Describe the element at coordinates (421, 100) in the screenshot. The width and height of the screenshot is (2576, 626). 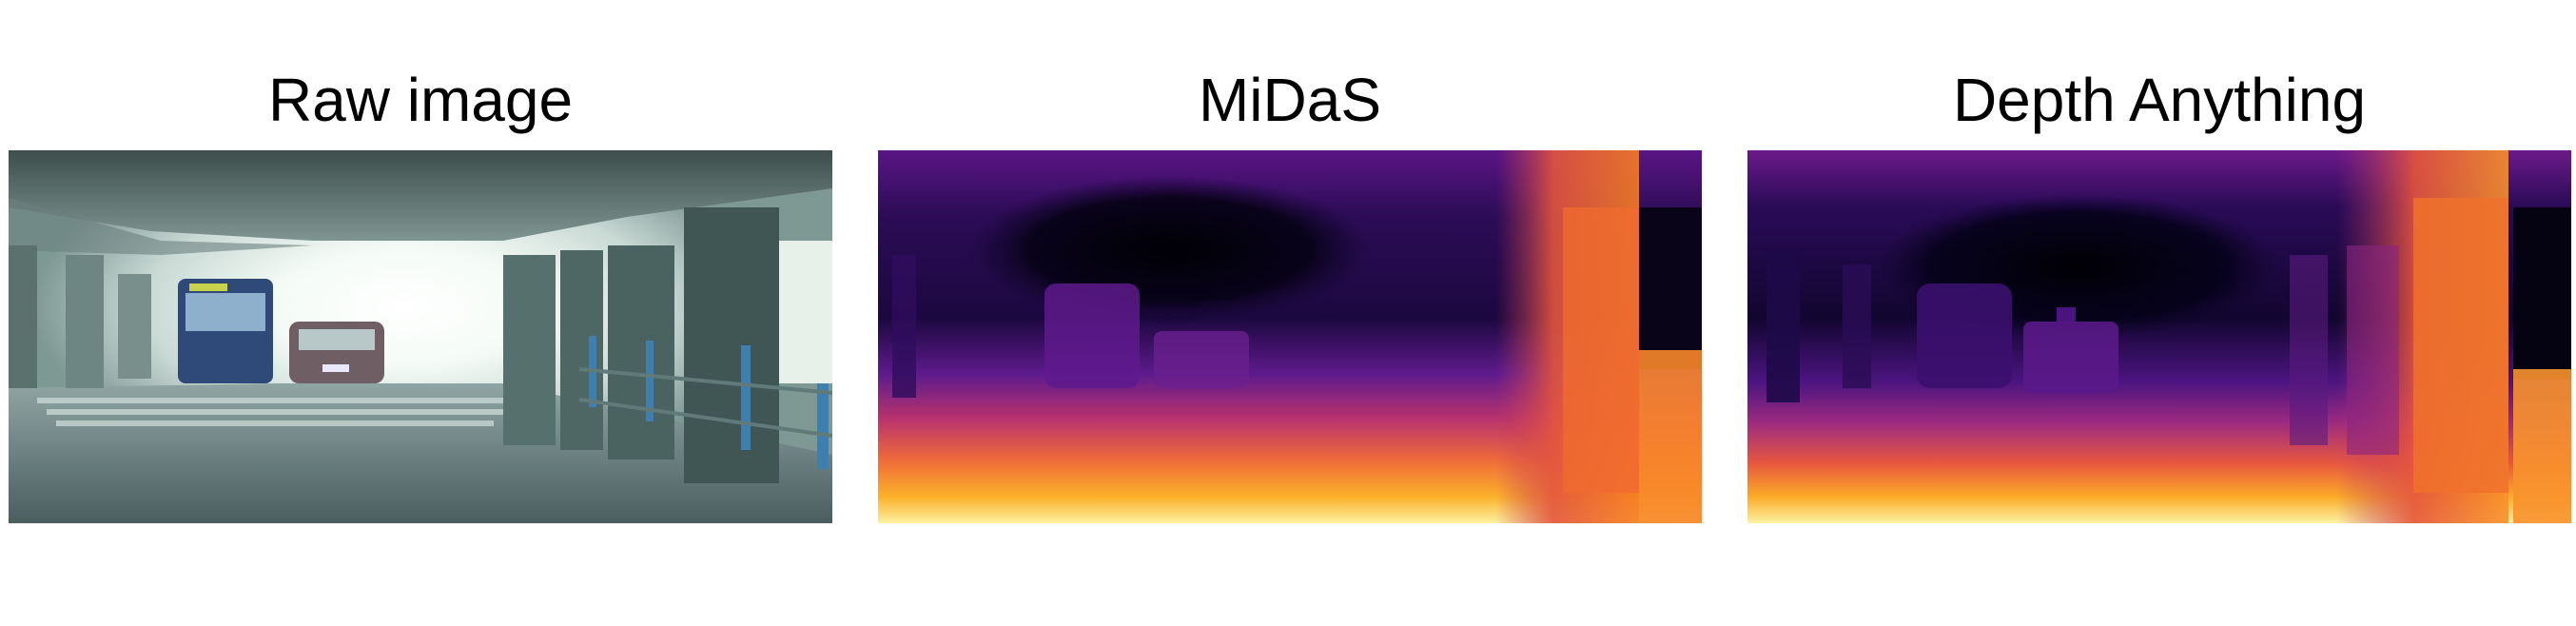
I see `raw-image-title: Raw image` at that location.